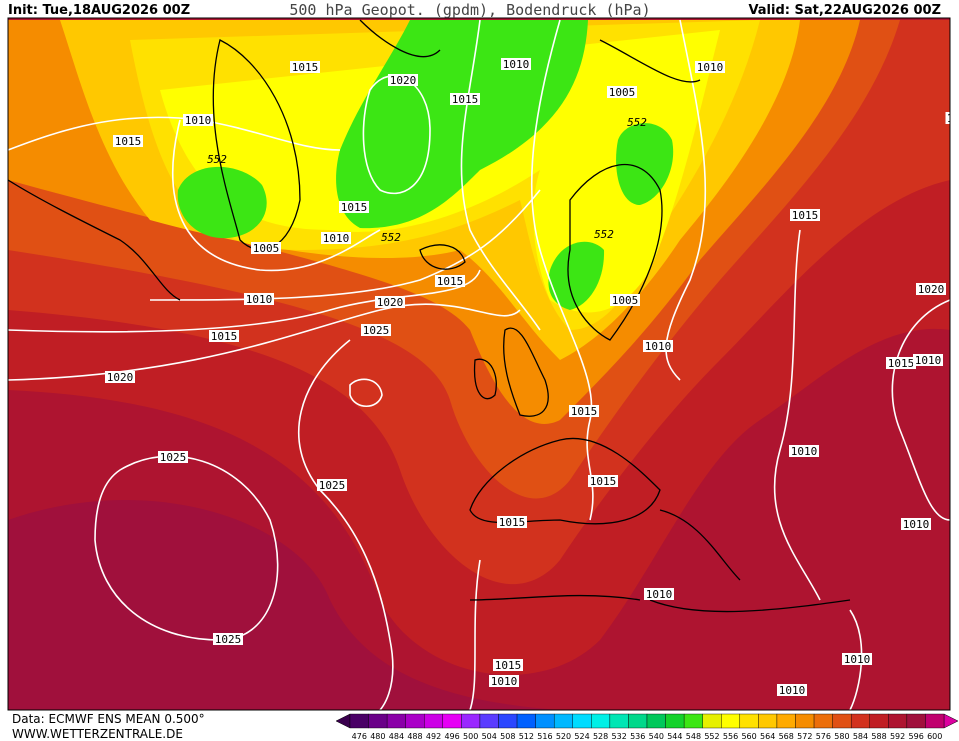  Describe the element at coordinates (841, 736) in the screenshot. I see `colorbar-label: 580` at that location.